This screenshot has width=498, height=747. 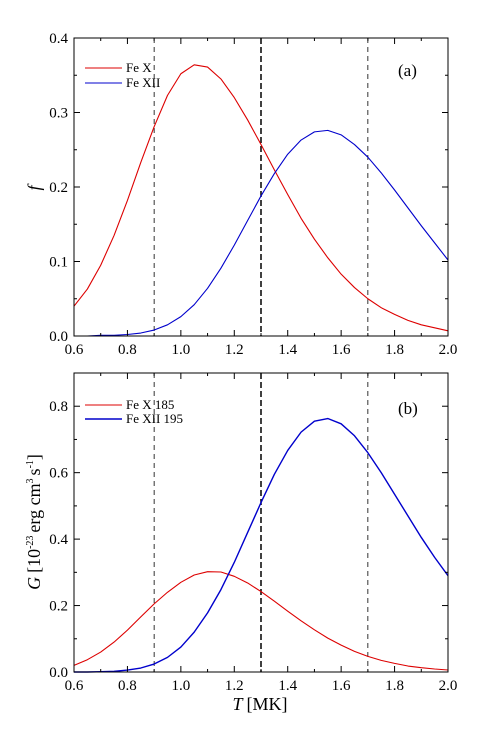 I want to click on panel-b-x-tick-label: 1.6, so click(x=341, y=686).